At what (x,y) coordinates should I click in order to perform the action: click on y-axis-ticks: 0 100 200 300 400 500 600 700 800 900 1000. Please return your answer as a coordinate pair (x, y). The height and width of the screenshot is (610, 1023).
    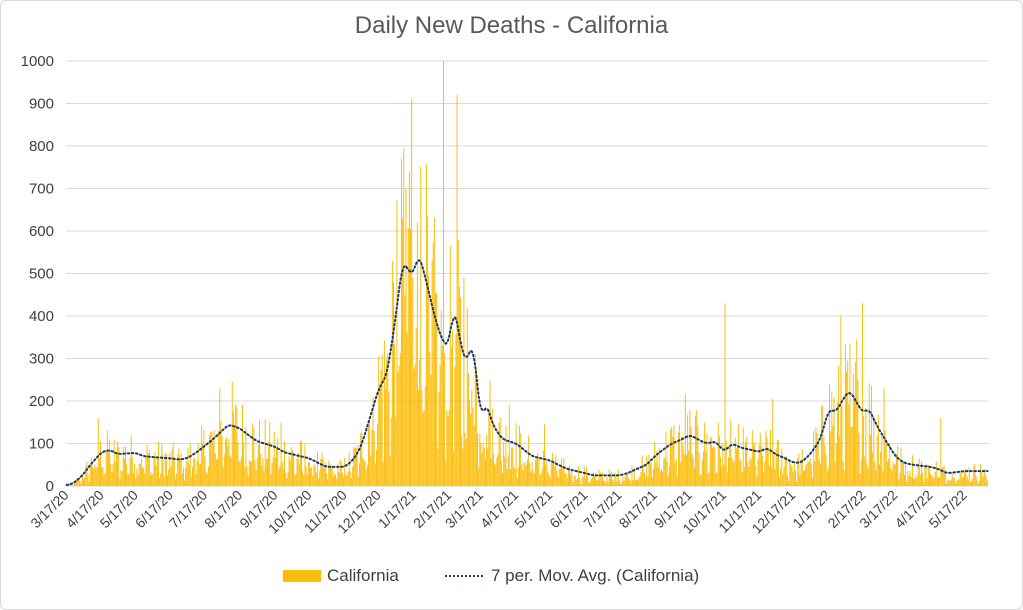
    Looking at the image, I should click on (37, 274).